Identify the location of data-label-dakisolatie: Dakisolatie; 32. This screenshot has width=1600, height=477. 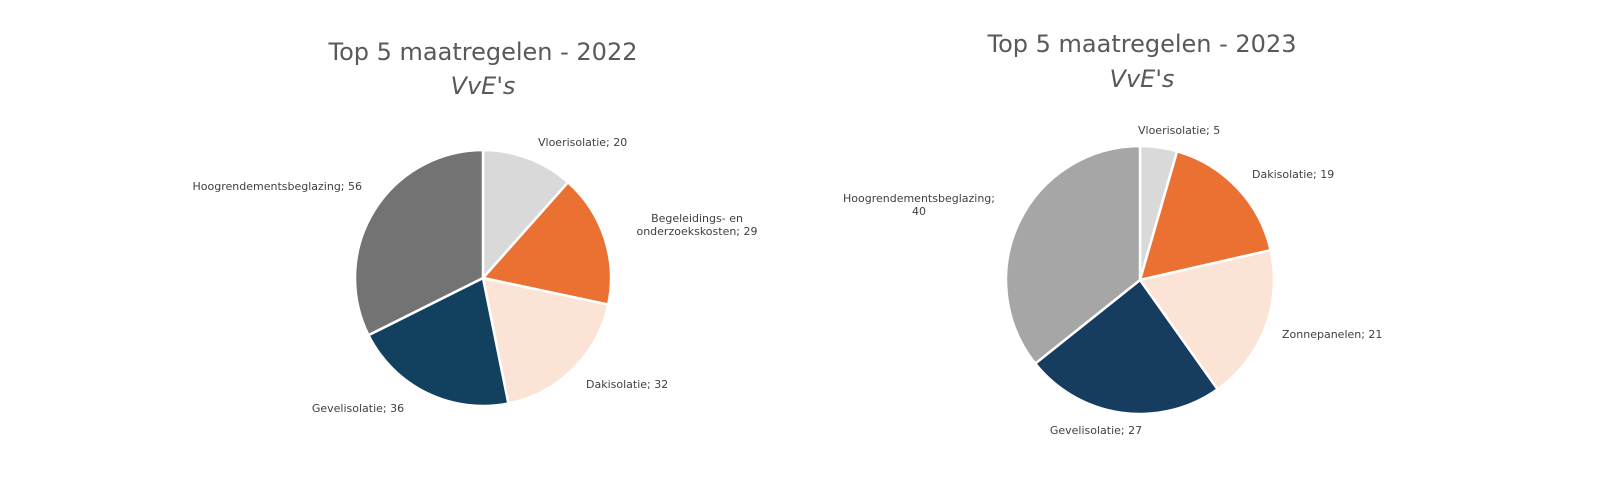
(627, 384).